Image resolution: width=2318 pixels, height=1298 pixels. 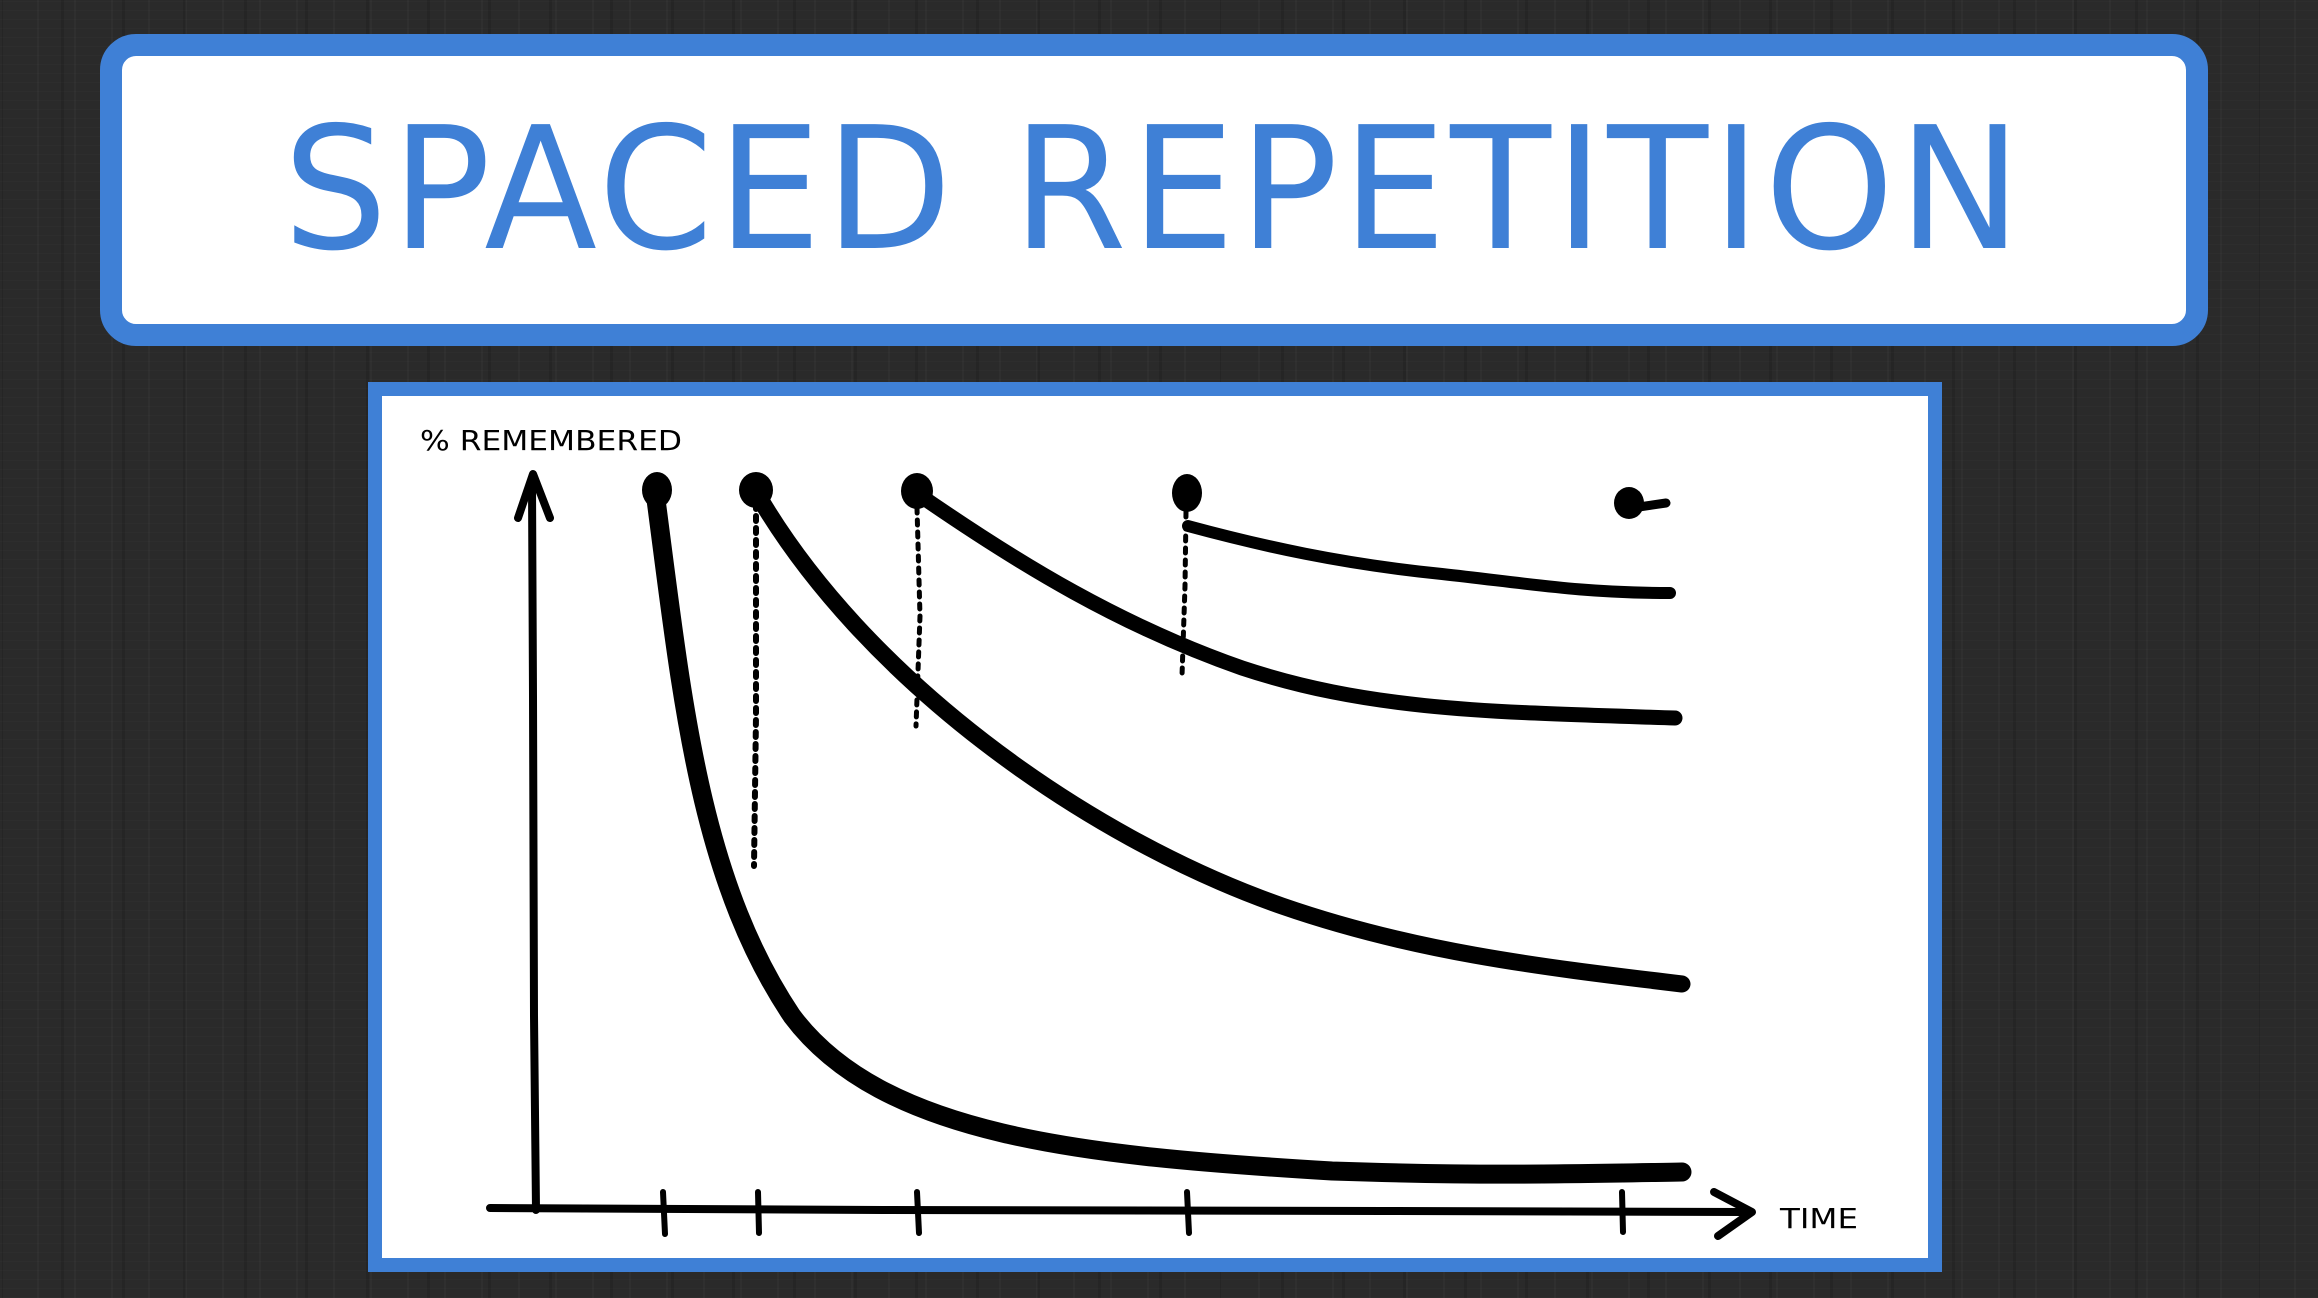 What do you see at coordinates (1733, 1214) in the screenshot?
I see `x-axis-arrowhead` at bounding box center [1733, 1214].